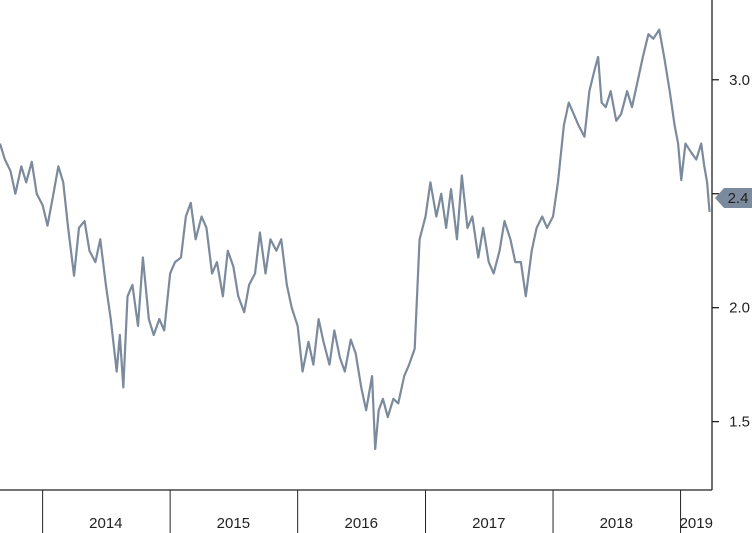 The height and width of the screenshot is (533, 752). Describe the element at coordinates (488, 523) in the screenshot. I see `x-tick-label: 2017` at that location.